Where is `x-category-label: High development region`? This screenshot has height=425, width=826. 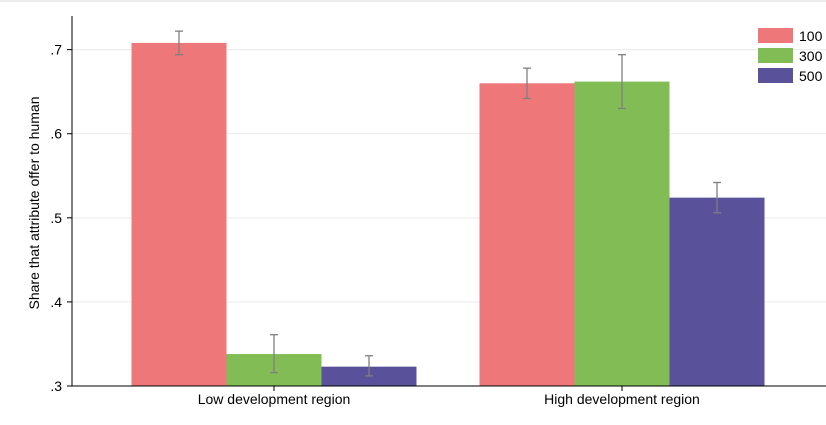
x-category-label: High development region is located at coordinates (622, 399).